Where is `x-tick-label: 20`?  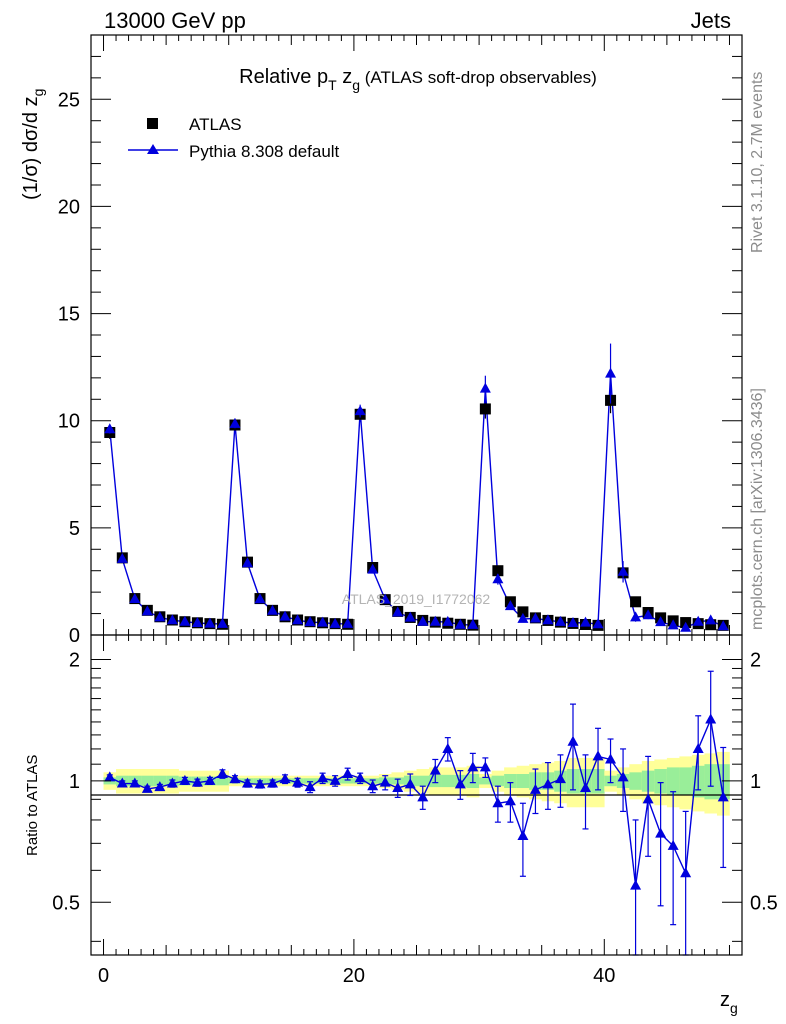 x-tick-label: 20 is located at coordinates (354, 976).